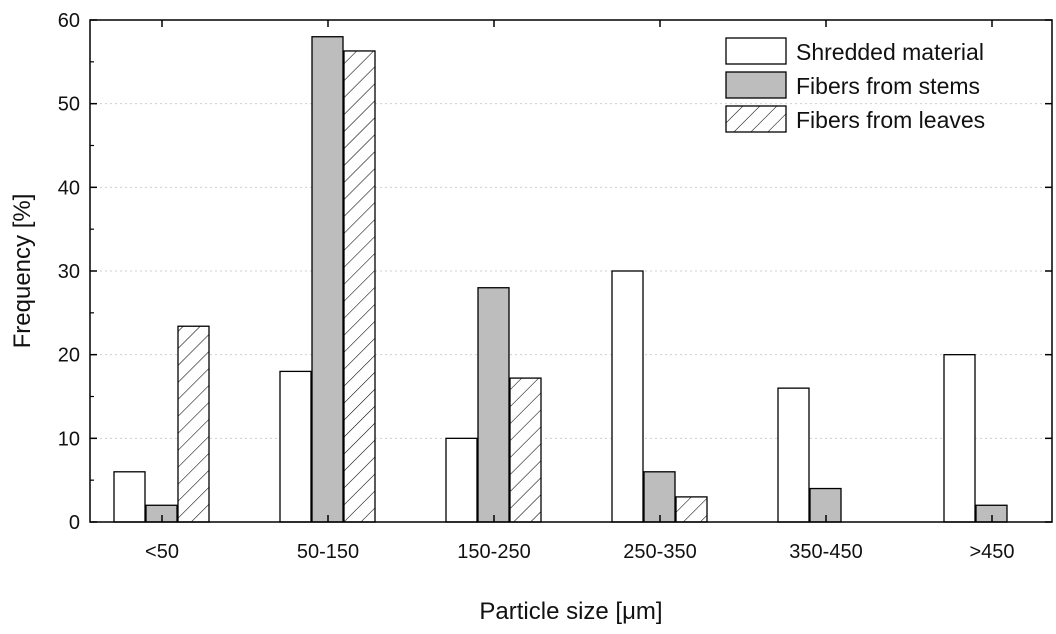 The height and width of the screenshot is (634, 1056). I want to click on y-tick-label: 0, so click(74, 523).